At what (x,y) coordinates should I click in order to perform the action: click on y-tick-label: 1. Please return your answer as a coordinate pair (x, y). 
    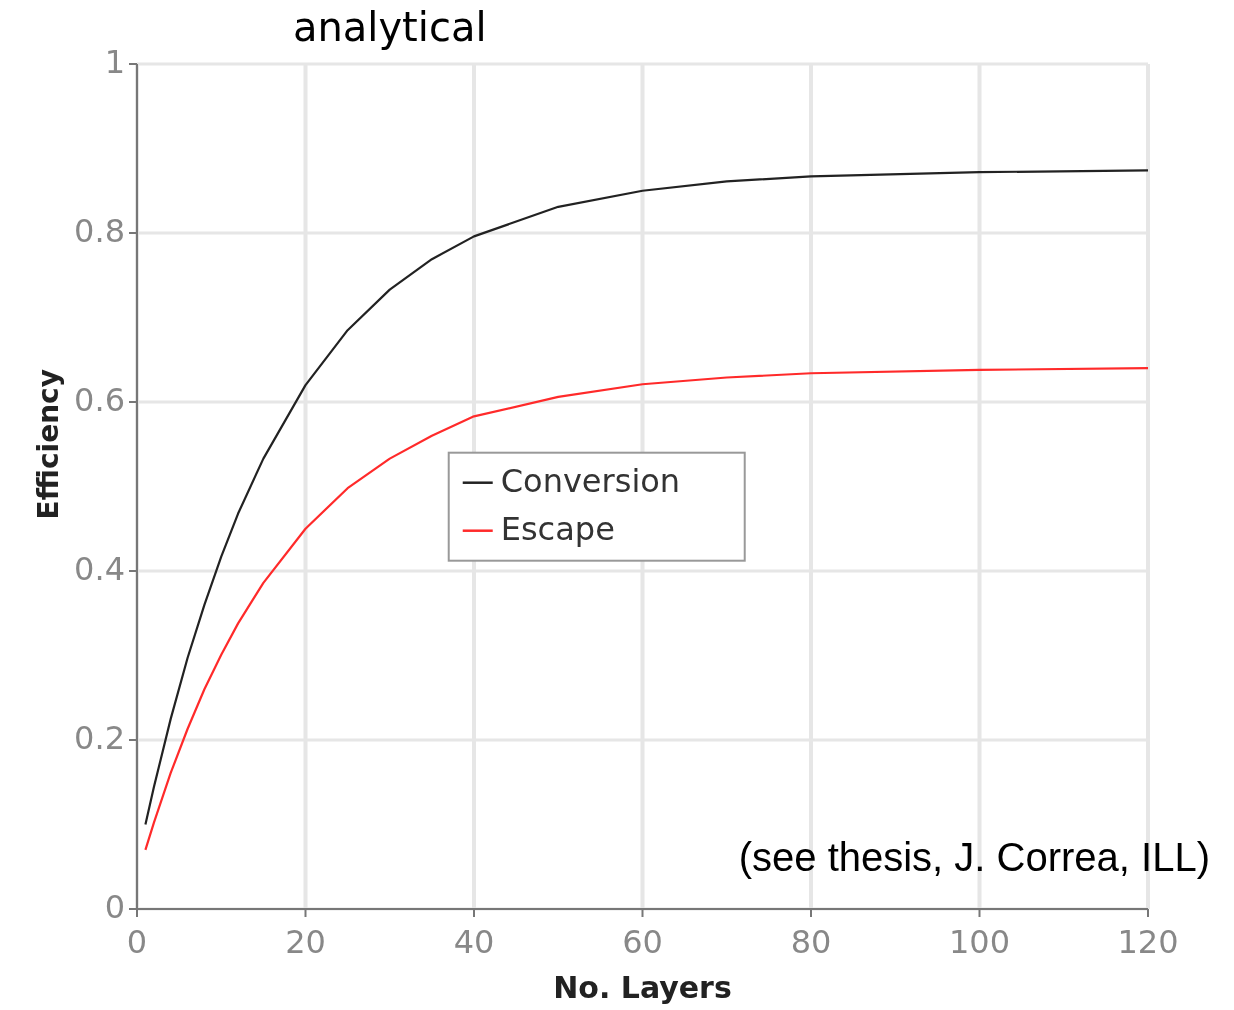
    Looking at the image, I should click on (114, 62).